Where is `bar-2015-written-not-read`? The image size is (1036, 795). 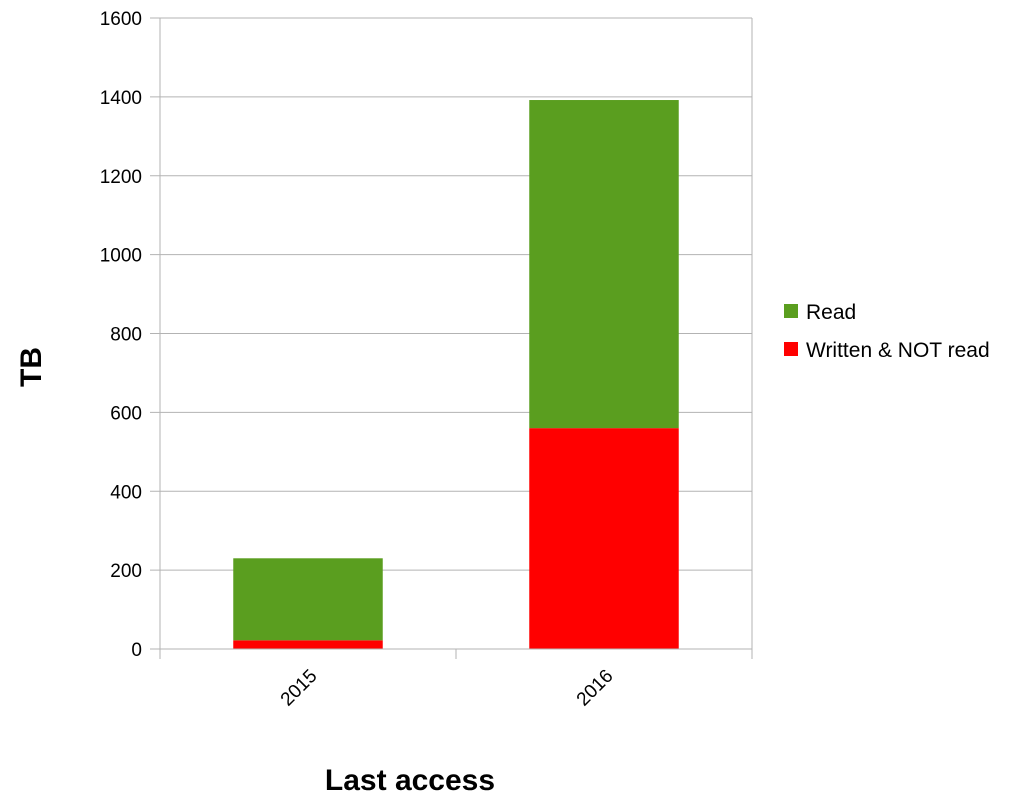 bar-2015-written-not-read is located at coordinates (308, 644).